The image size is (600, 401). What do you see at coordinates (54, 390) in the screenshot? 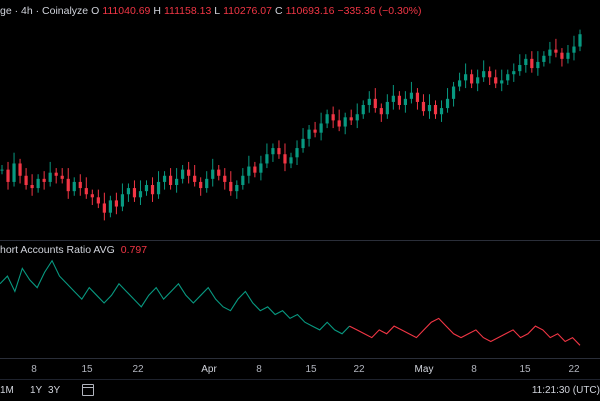
I see `range-button-3y: 3Y` at bounding box center [54, 390].